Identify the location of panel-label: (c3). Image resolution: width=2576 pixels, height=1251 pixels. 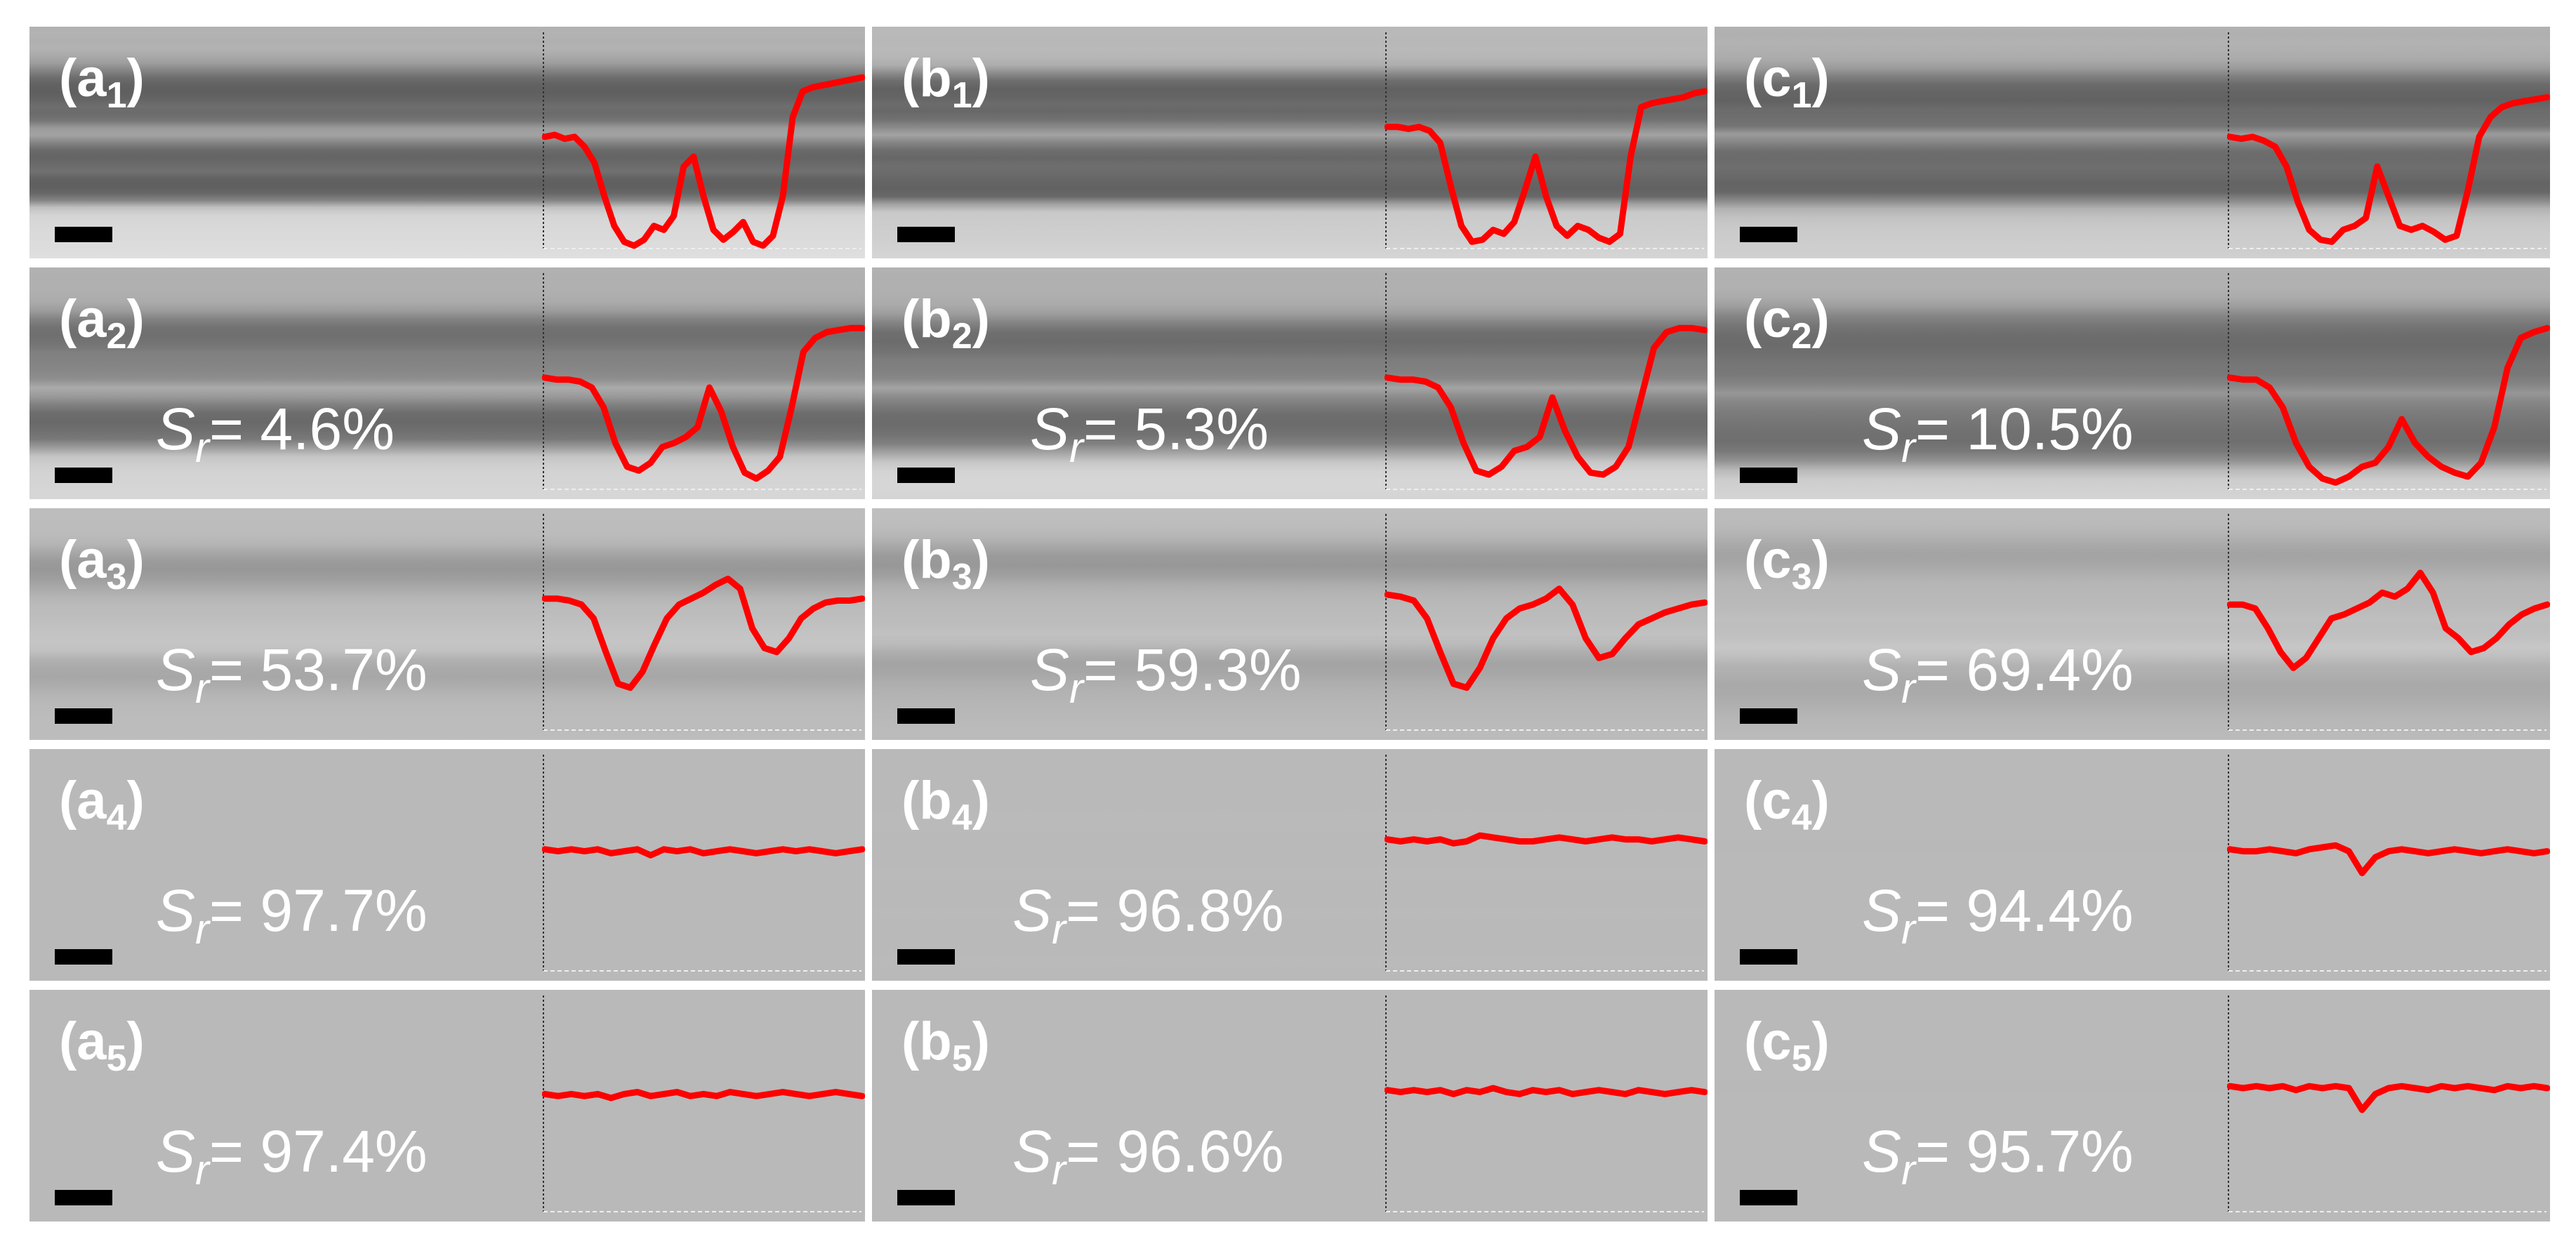
(1787, 563).